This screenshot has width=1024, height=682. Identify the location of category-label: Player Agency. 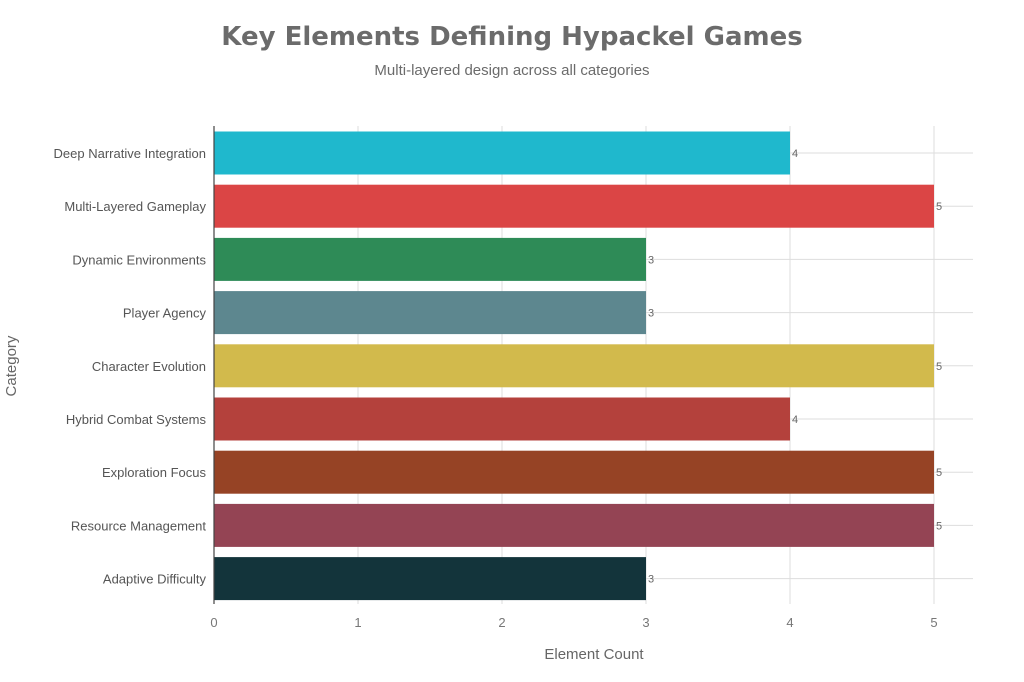
(165, 313).